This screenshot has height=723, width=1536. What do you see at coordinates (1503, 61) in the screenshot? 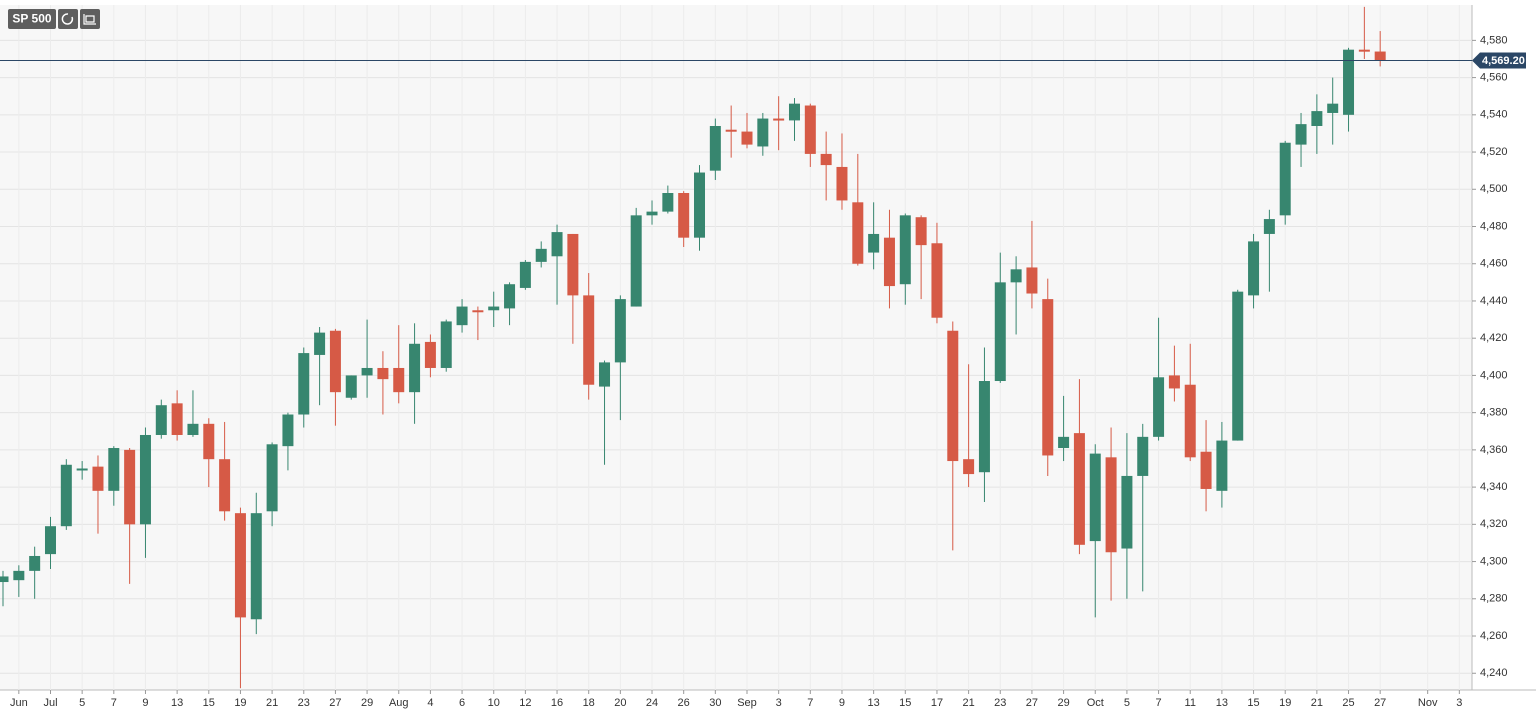
I see `last-price-label: 4,569.20` at bounding box center [1503, 61].